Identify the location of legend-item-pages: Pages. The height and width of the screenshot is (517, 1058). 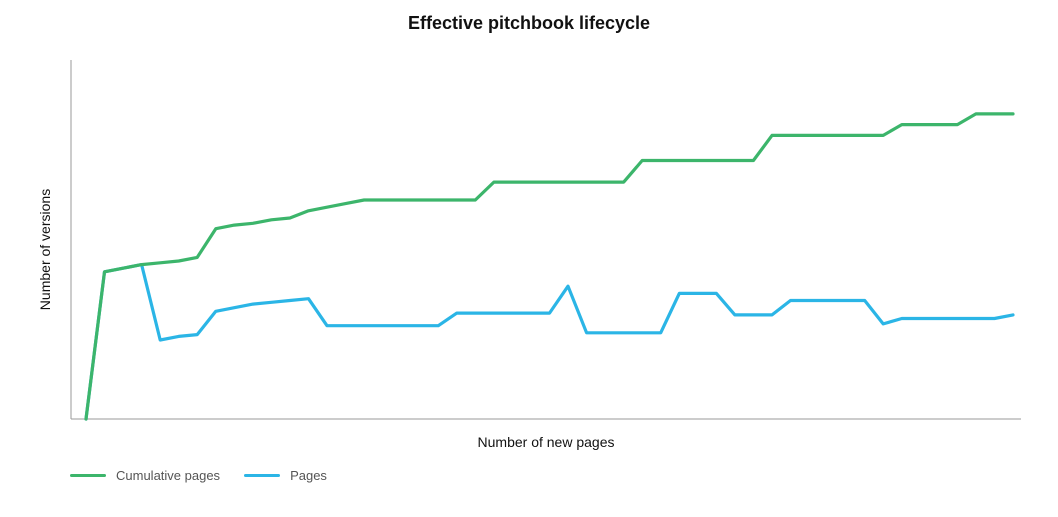
(285, 475).